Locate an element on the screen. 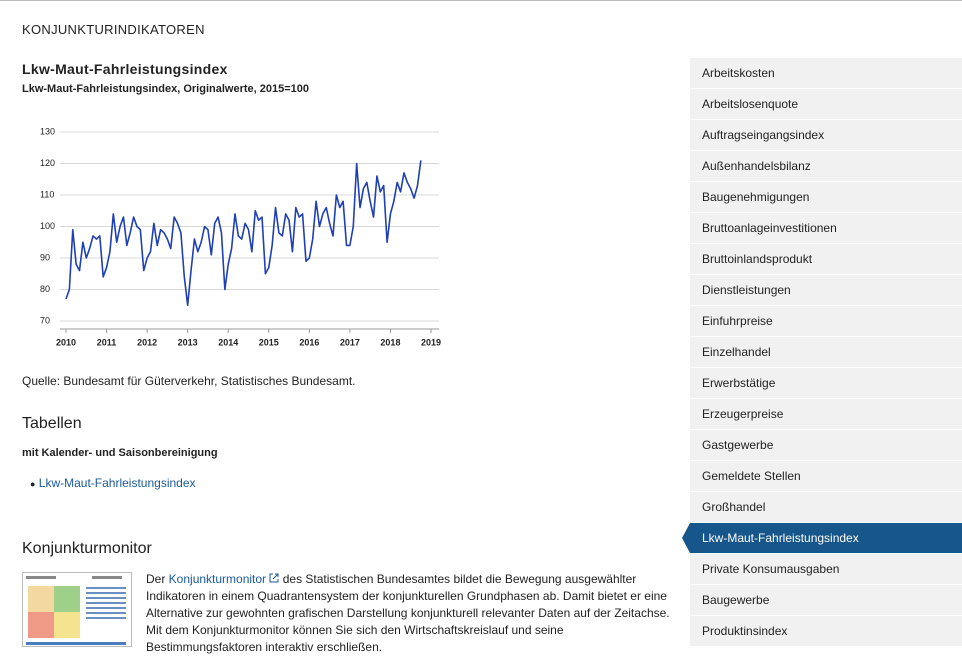  y-tick-label: 70 is located at coordinates (45, 320).